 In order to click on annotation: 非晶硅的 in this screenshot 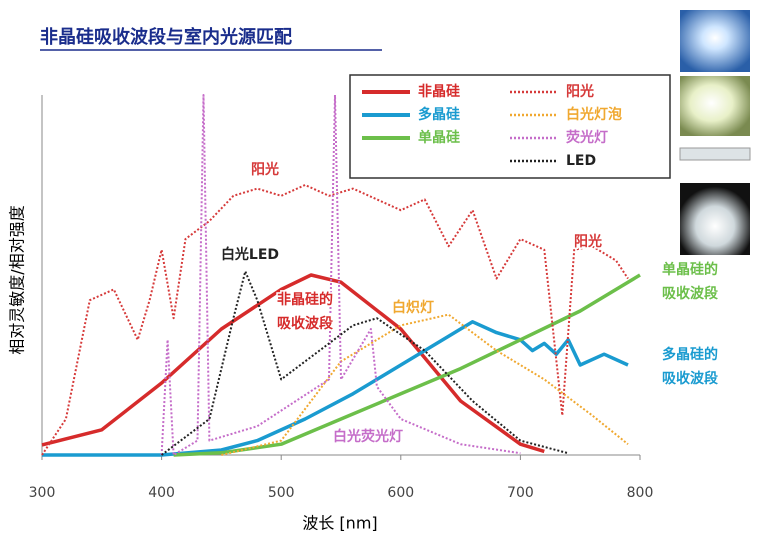, I will do `click(305, 299)`.